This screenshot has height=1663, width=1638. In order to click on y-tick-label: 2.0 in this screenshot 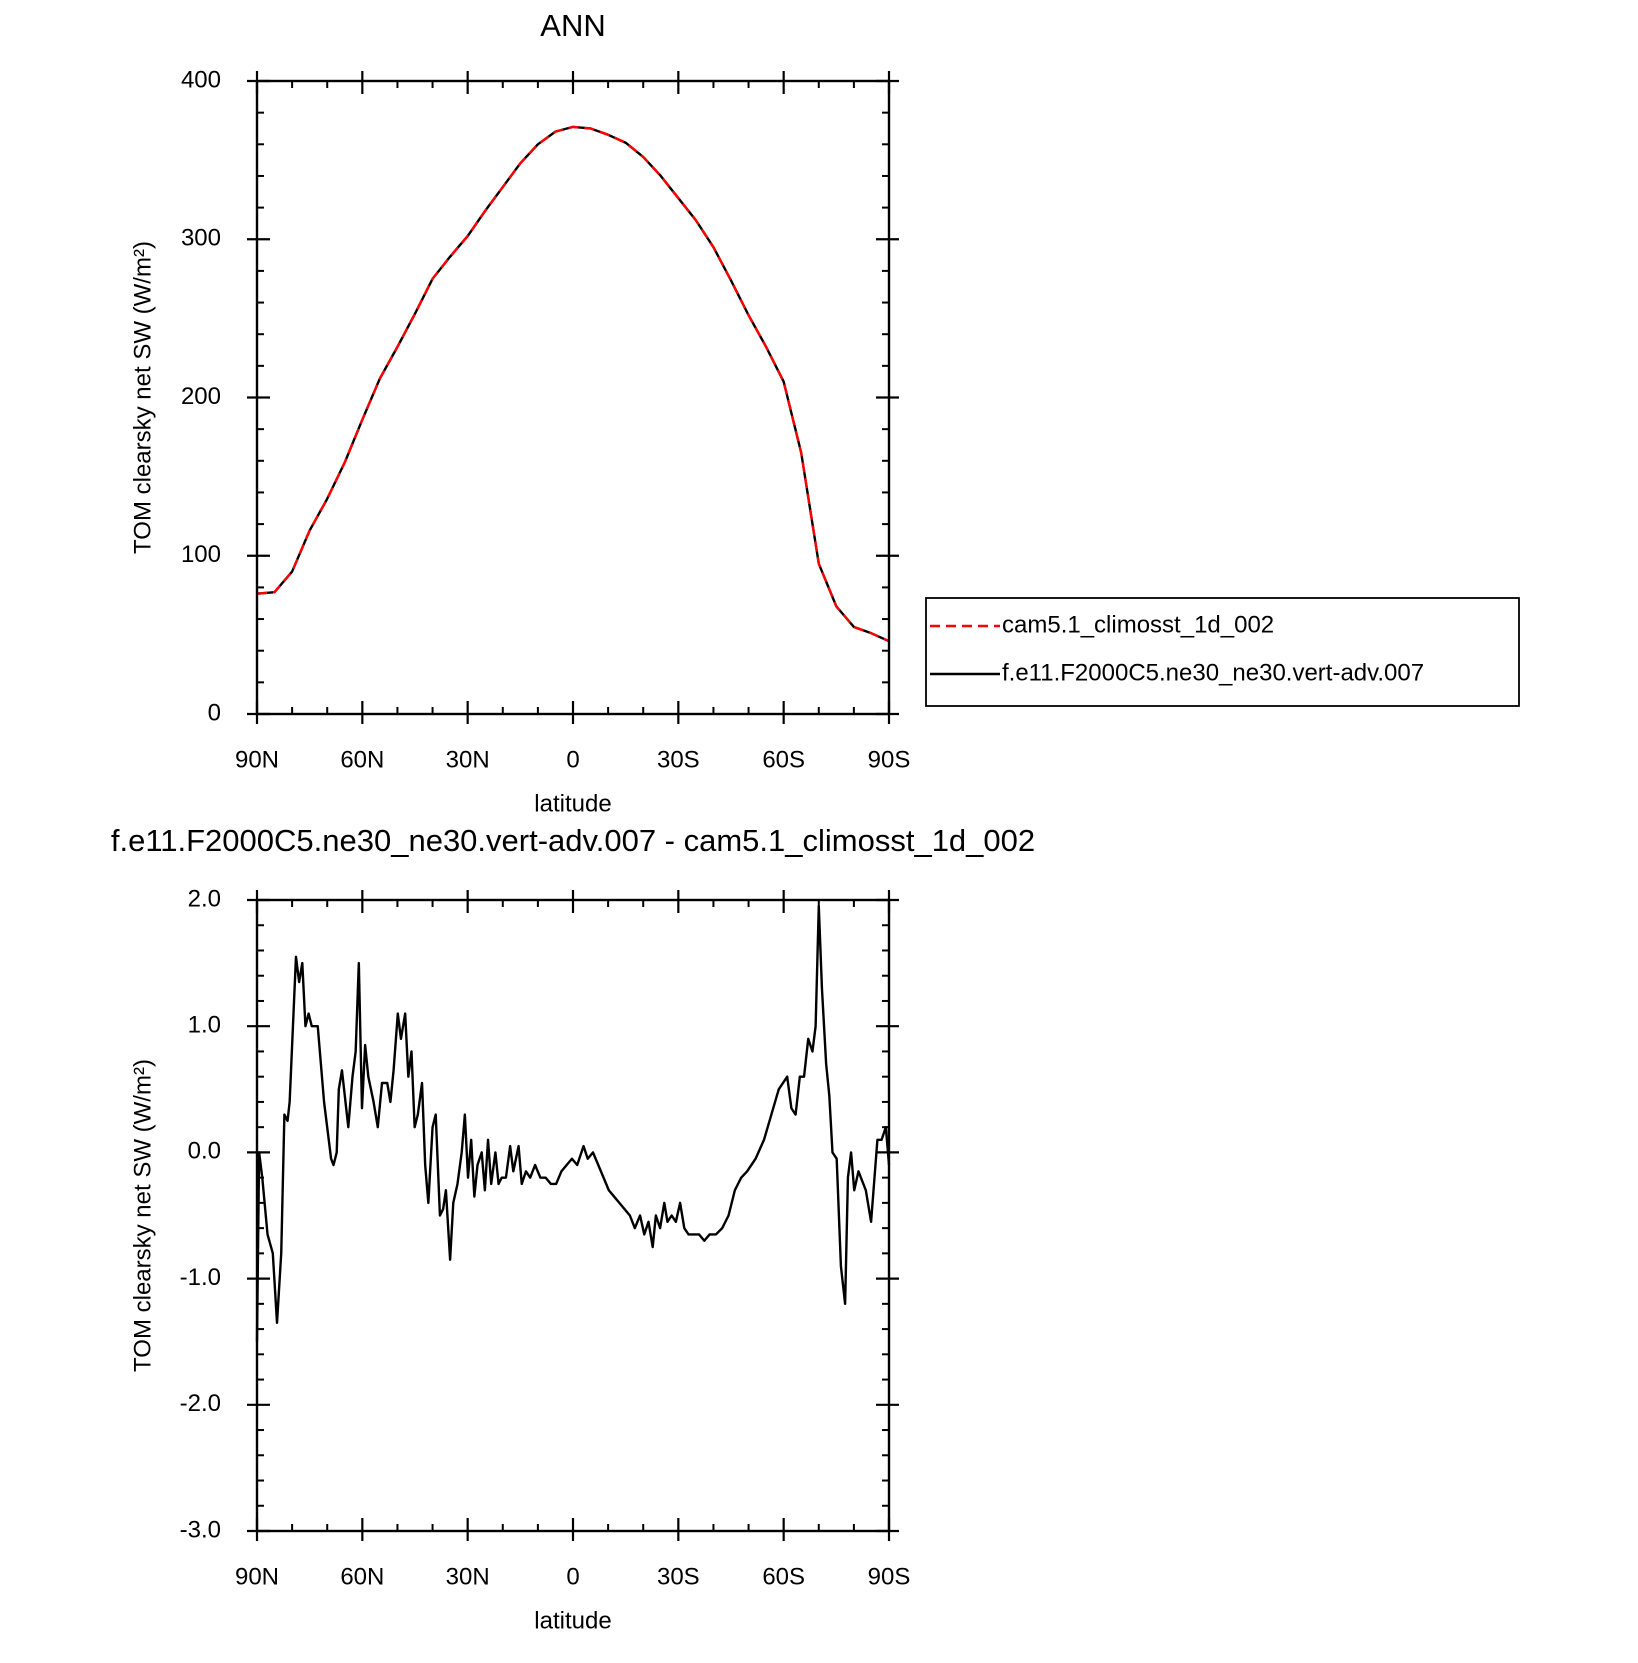, I will do `click(204, 898)`.